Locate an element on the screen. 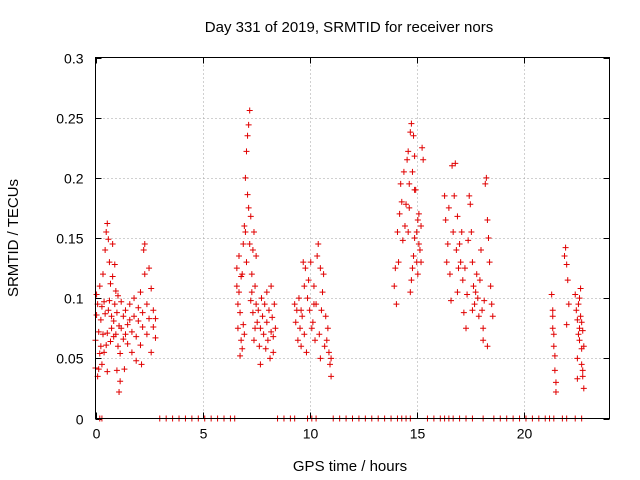  y-tick-label: 0.15 is located at coordinates (69, 239).